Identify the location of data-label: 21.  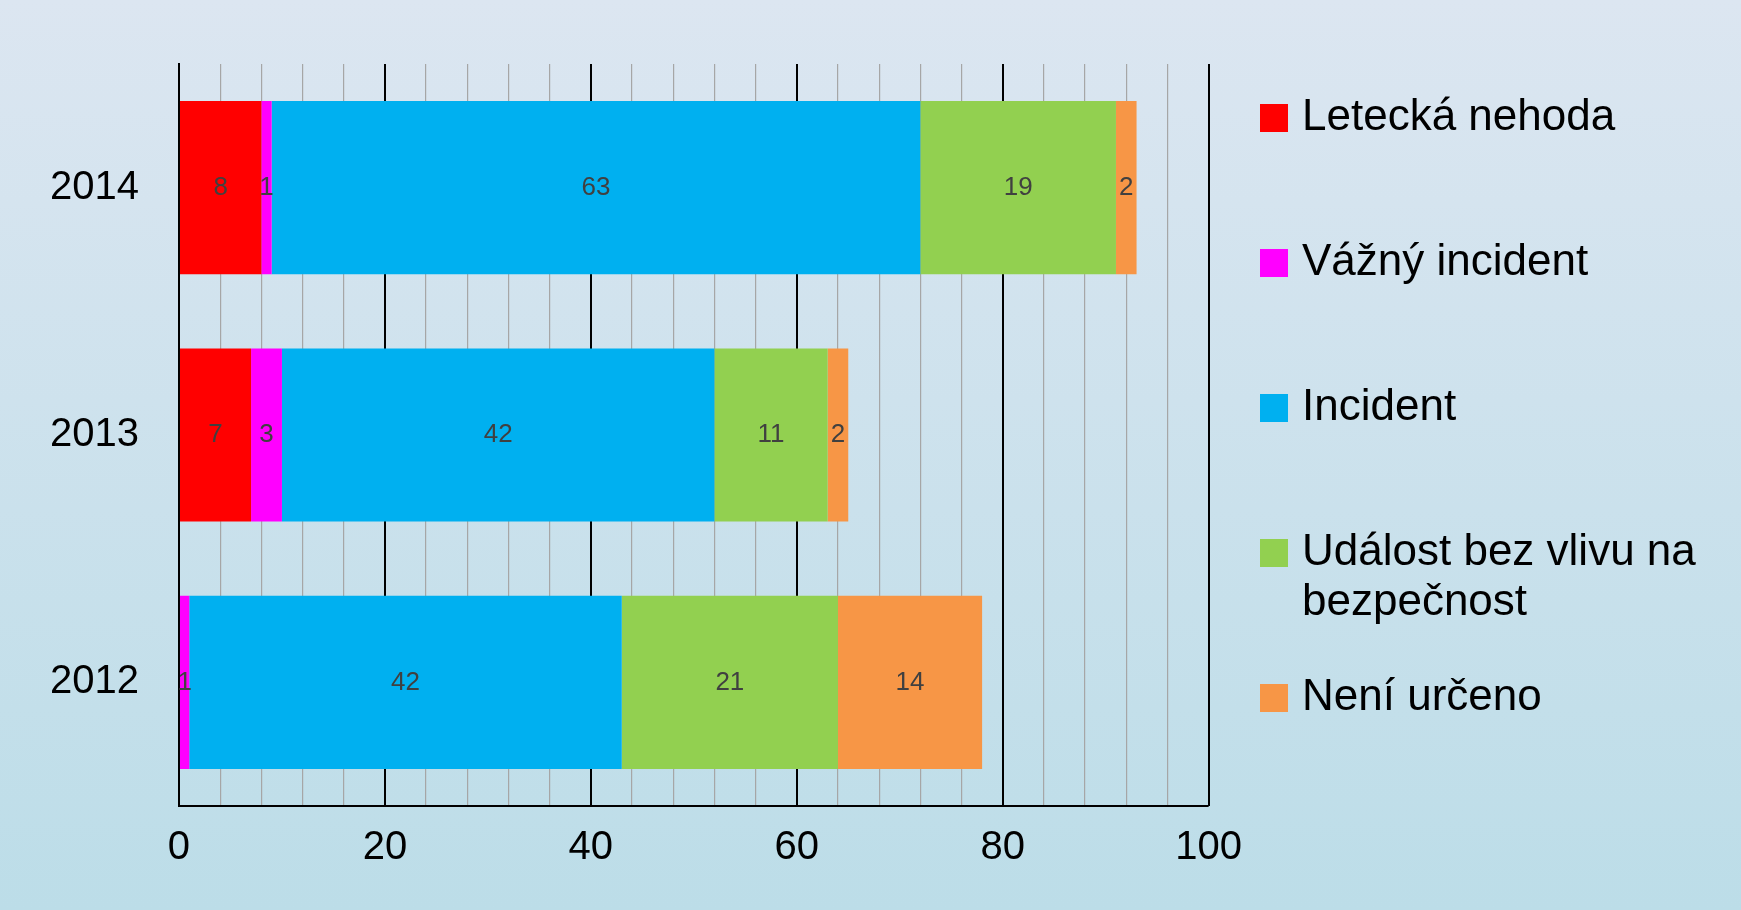
(730, 680).